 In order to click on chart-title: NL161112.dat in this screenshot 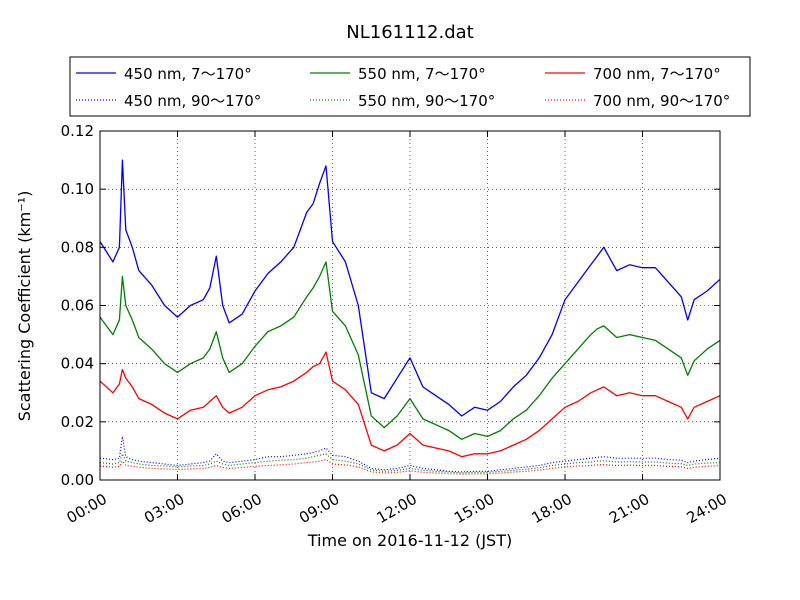, I will do `click(409, 32)`.